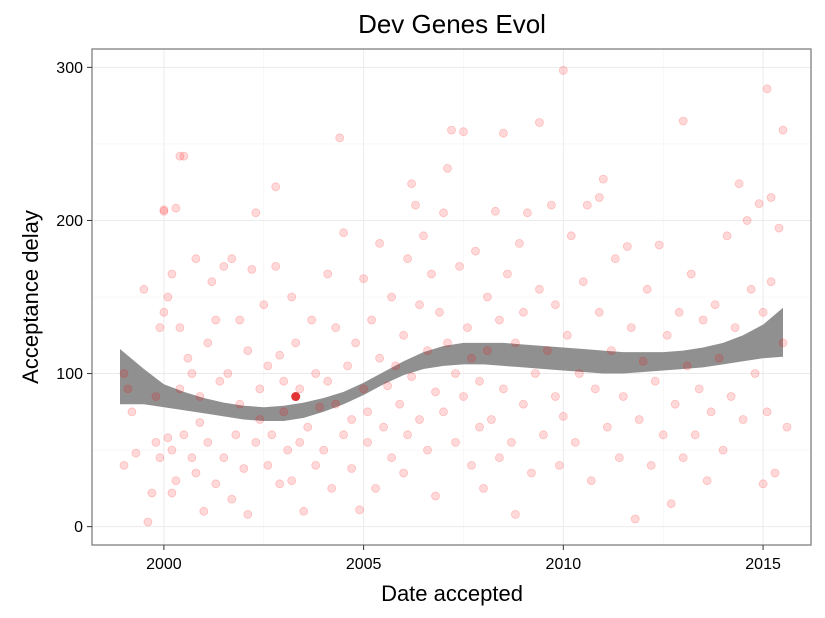 This screenshot has height=618, width=825. Describe the element at coordinates (296, 397) in the screenshot. I see `highlighted-point` at that location.